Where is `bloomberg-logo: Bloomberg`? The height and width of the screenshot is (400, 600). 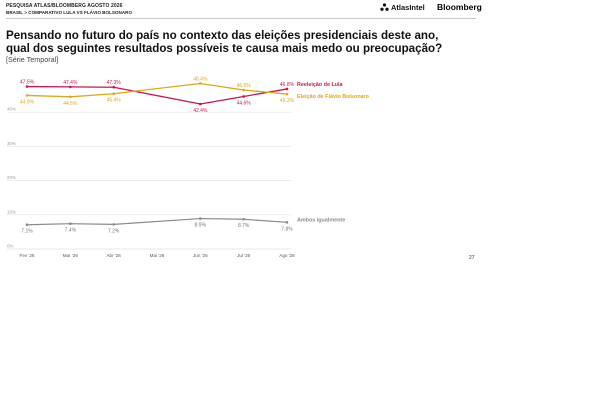
bloomberg-logo: Bloomberg is located at coordinates (459, 7).